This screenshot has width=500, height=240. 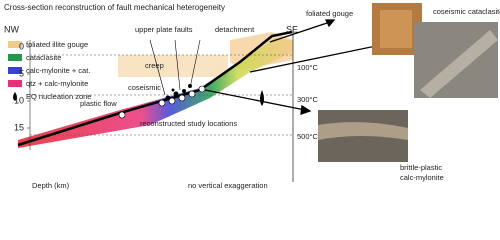 What do you see at coordinates (329, 13) in the screenshot?
I see `photo-label: foliated gouge` at bounding box center [329, 13].